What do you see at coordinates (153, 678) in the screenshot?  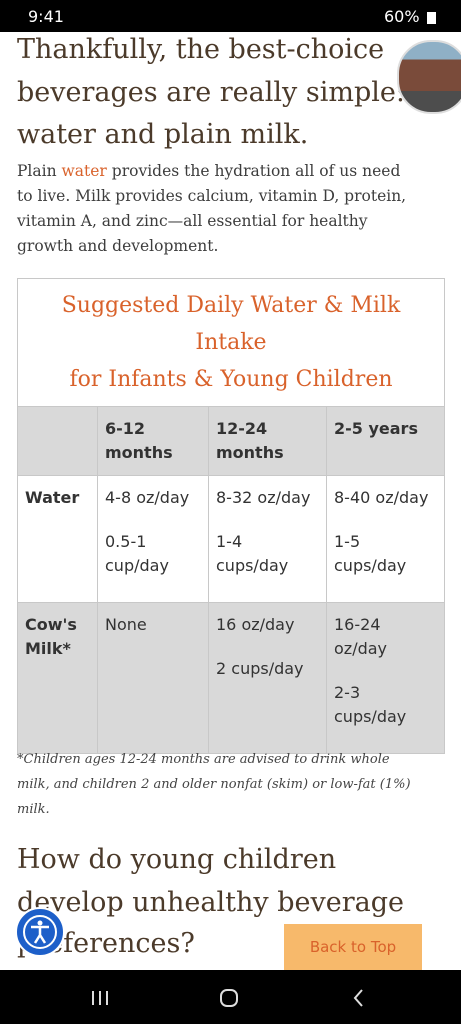 I see `cell: None` at bounding box center [153, 678].